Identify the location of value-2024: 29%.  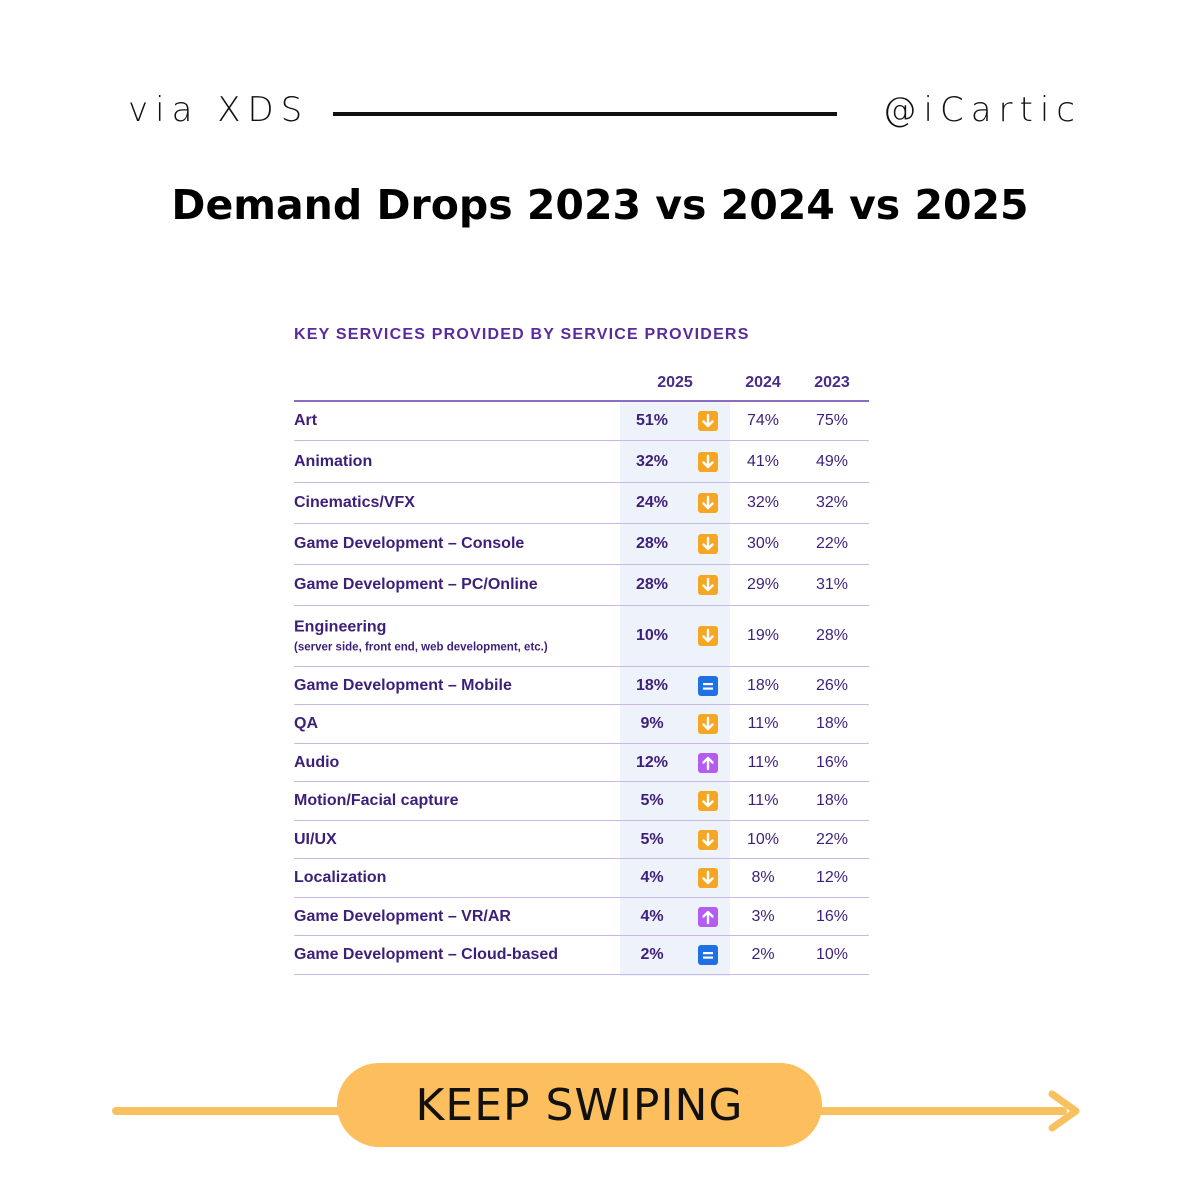
(763, 584).